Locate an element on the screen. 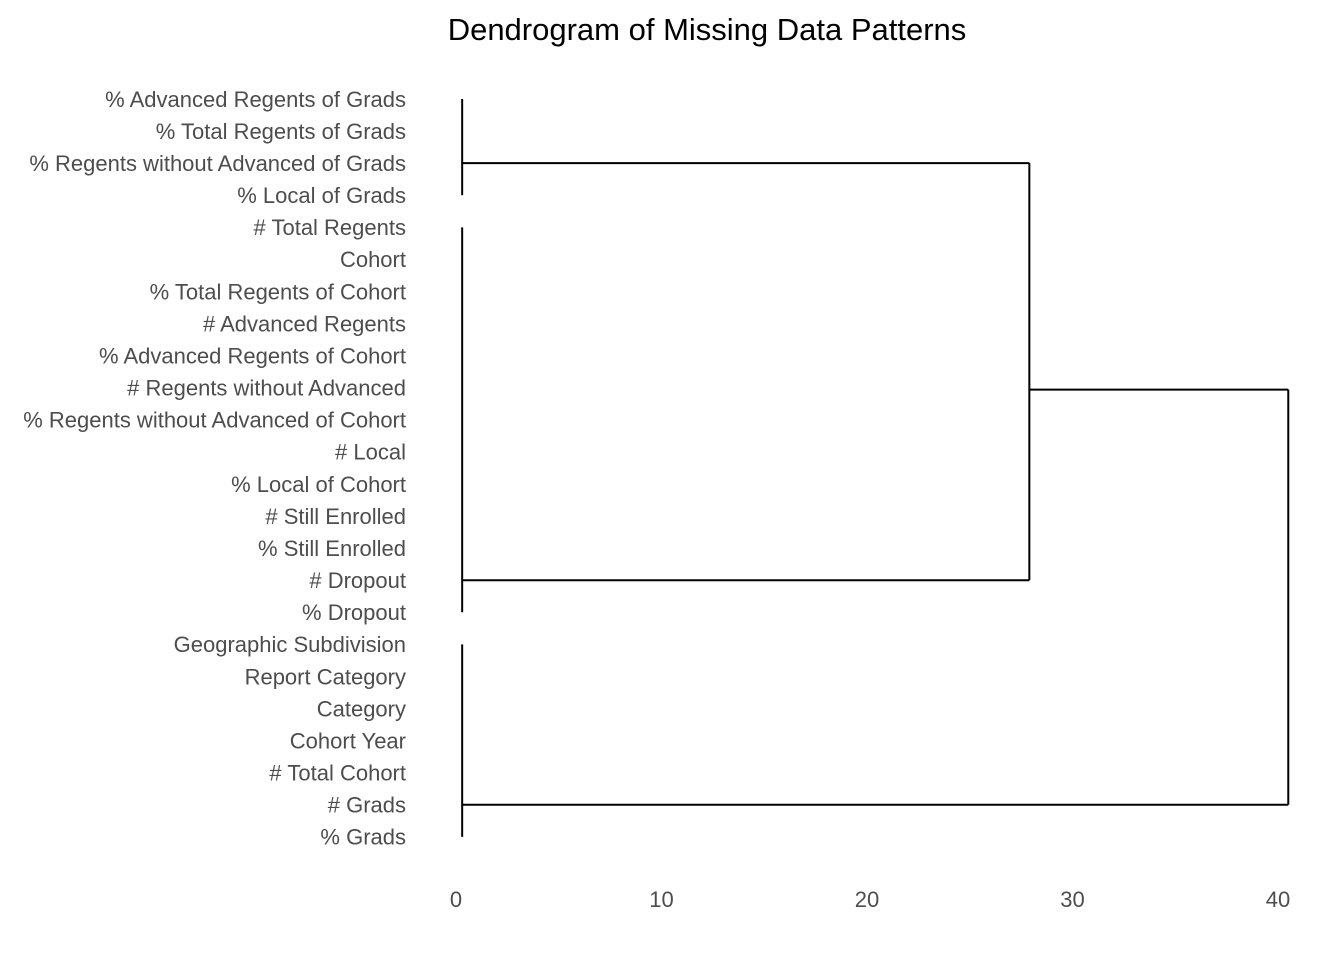 This screenshot has width=1344, height=960. leaf-label: % Local of Grads is located at coordinates (321, 195).